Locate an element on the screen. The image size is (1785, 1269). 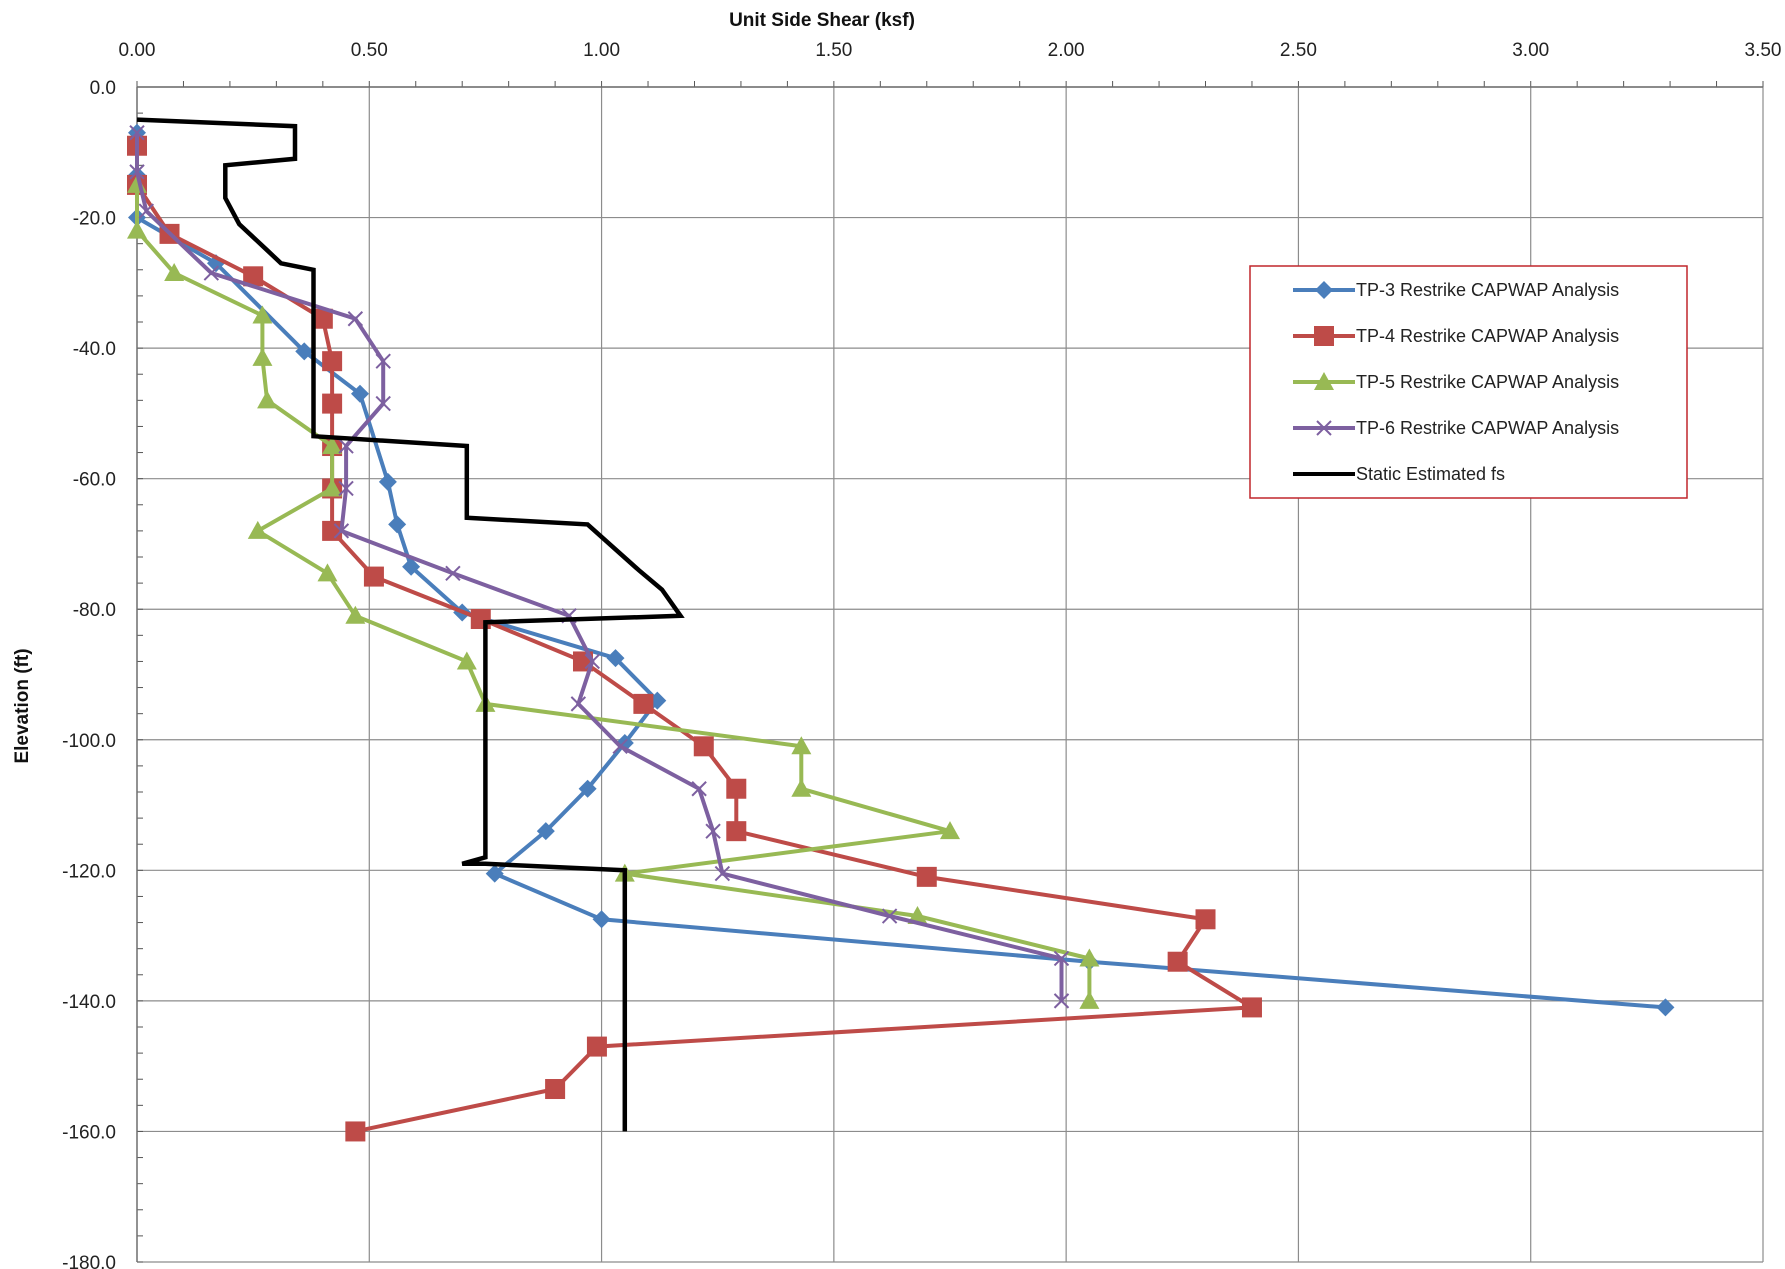
y-tick-label: -20.0 is located at coordinates (94, 219).